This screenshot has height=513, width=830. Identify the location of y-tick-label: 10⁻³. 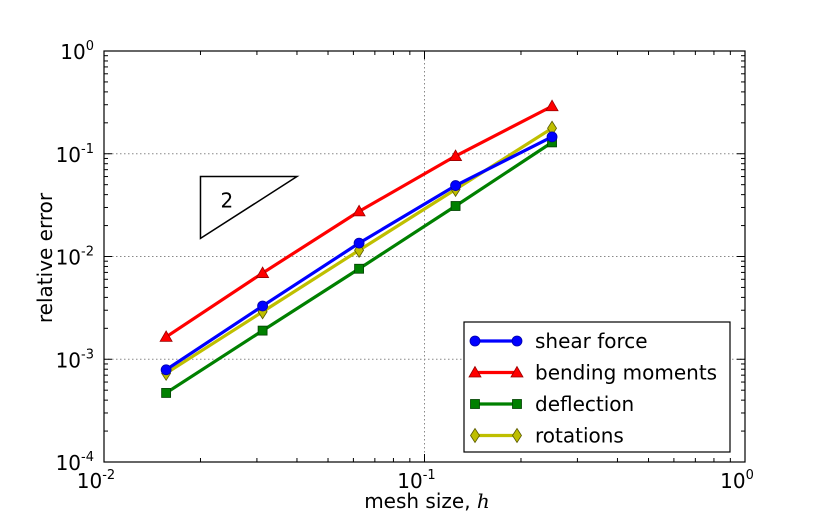
(75, 359).